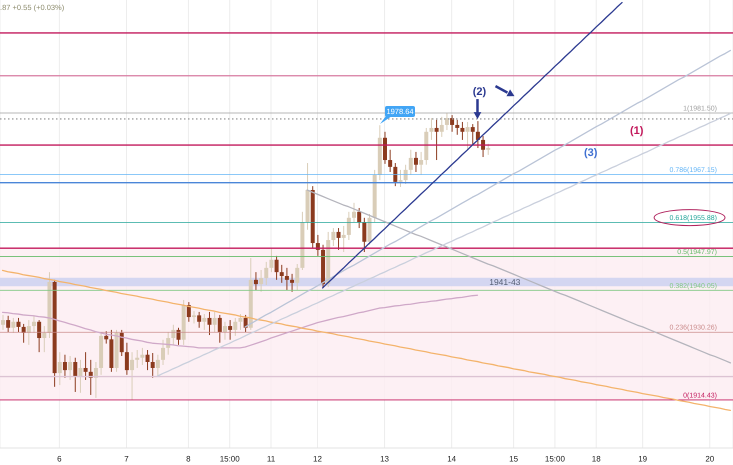 Image resolution: width=733 pixels, height=465 pixels. I want to click on x-tick-label: 18, so click(597, 459).